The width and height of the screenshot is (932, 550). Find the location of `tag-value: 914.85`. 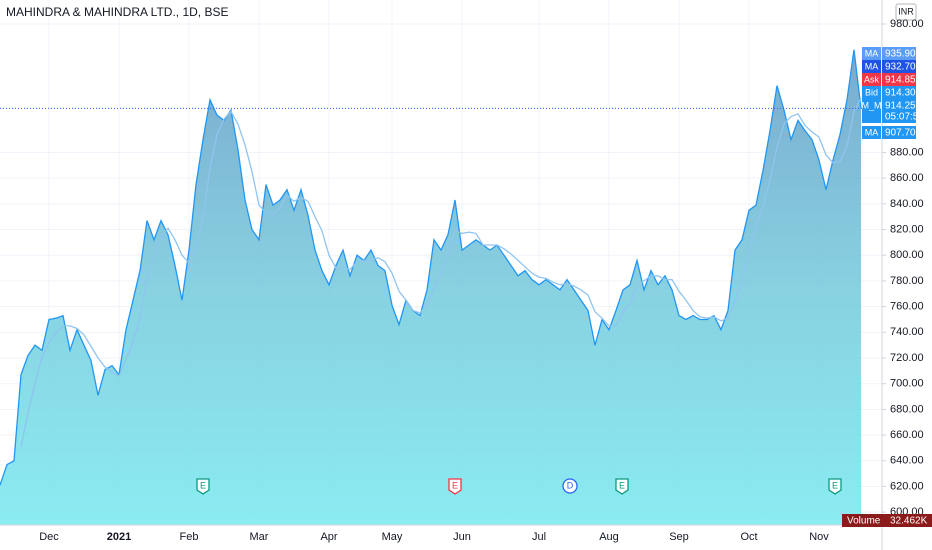

tag-value: 914.85 is located at coordinates (900, 80).